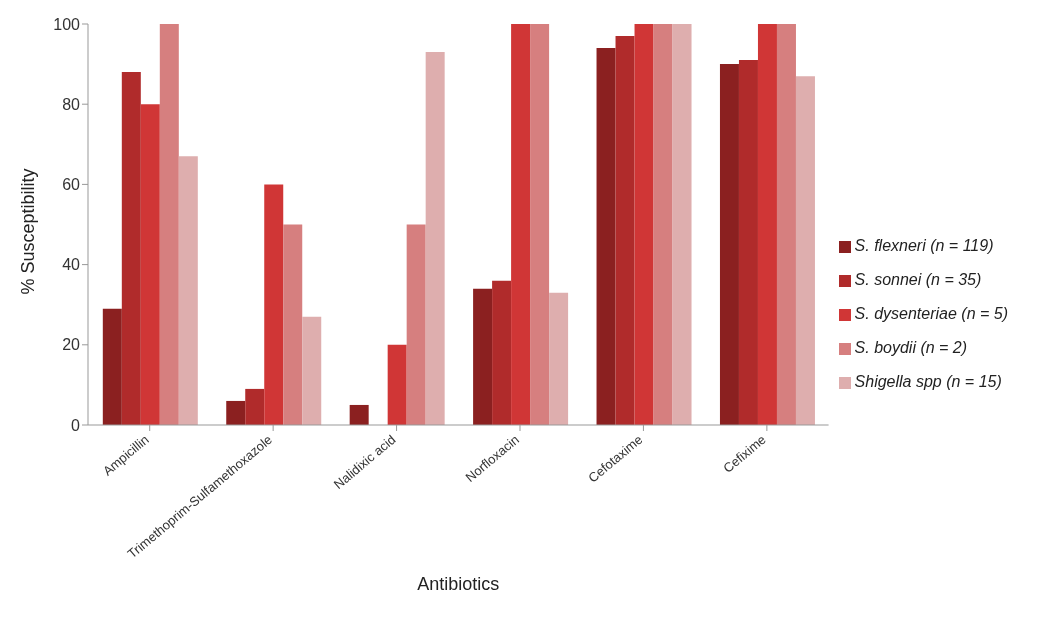  Describe the element at coordinates (71, 104) in the screenshot. I see `y-tick-label: 80` at that location.